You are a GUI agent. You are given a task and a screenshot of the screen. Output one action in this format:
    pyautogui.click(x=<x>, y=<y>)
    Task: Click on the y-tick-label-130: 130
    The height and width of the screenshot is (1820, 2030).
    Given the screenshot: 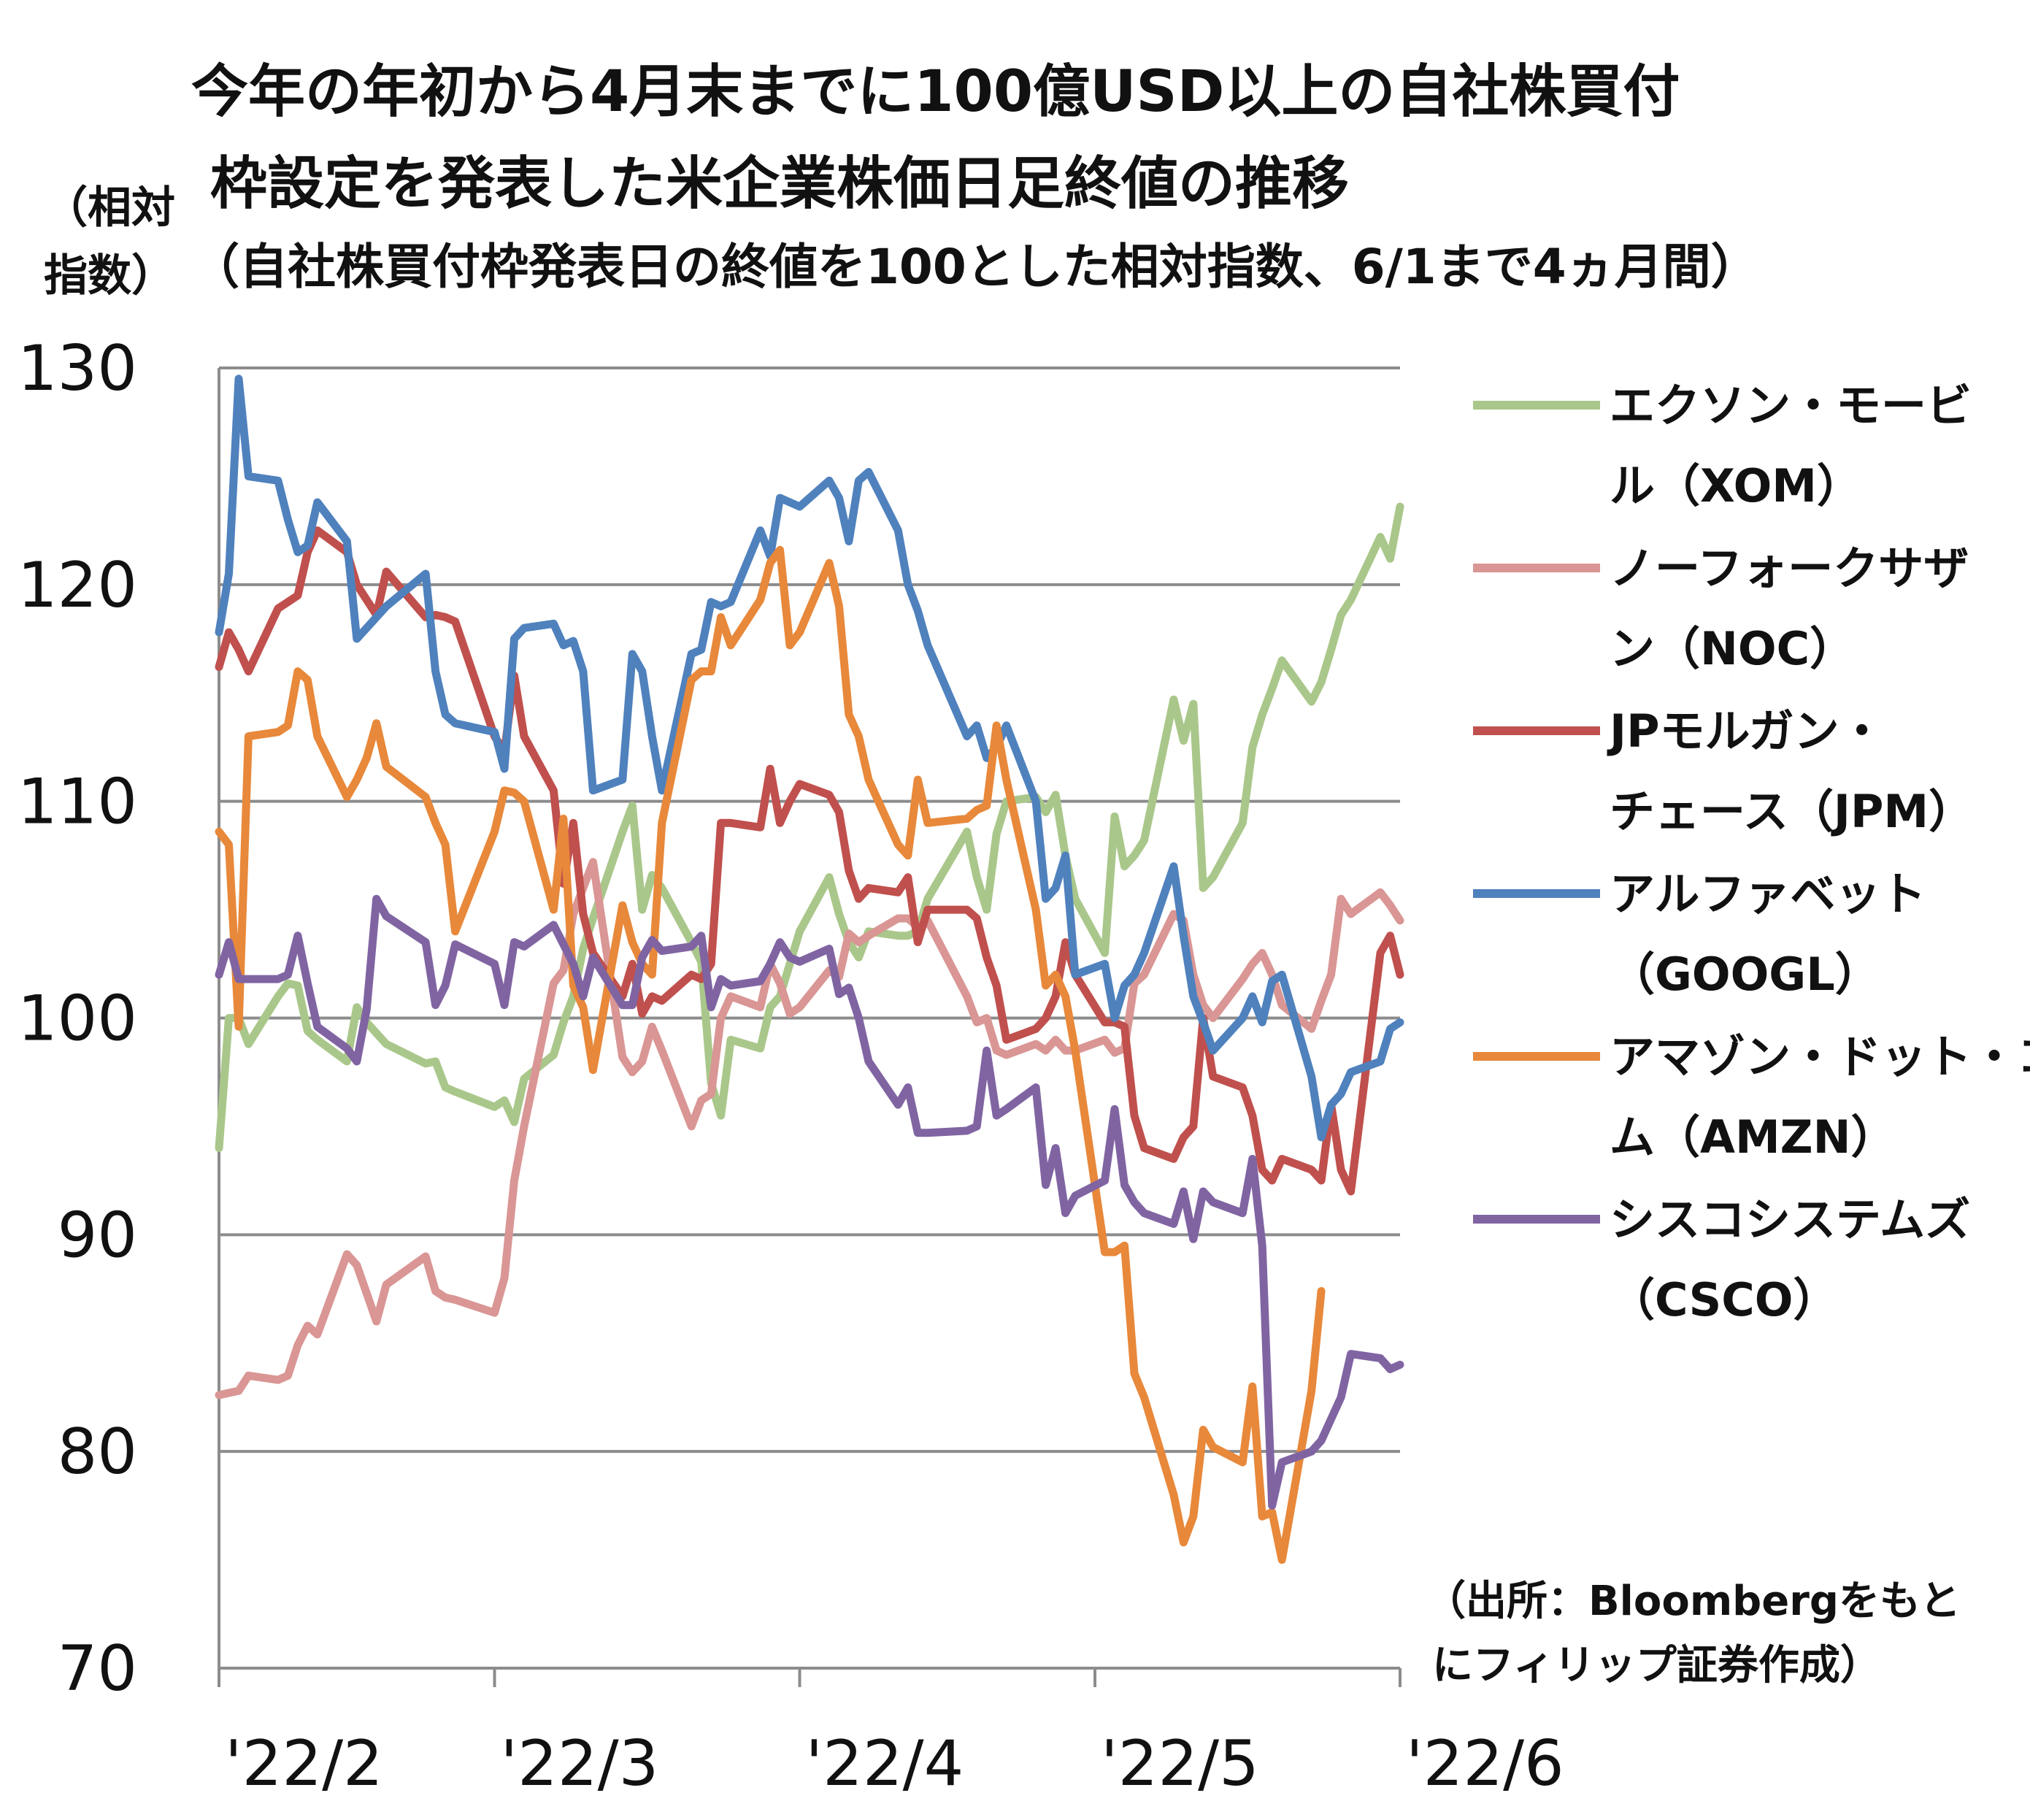 What is the action you would take?
    pyautogui.click(x=77, y=369)
    